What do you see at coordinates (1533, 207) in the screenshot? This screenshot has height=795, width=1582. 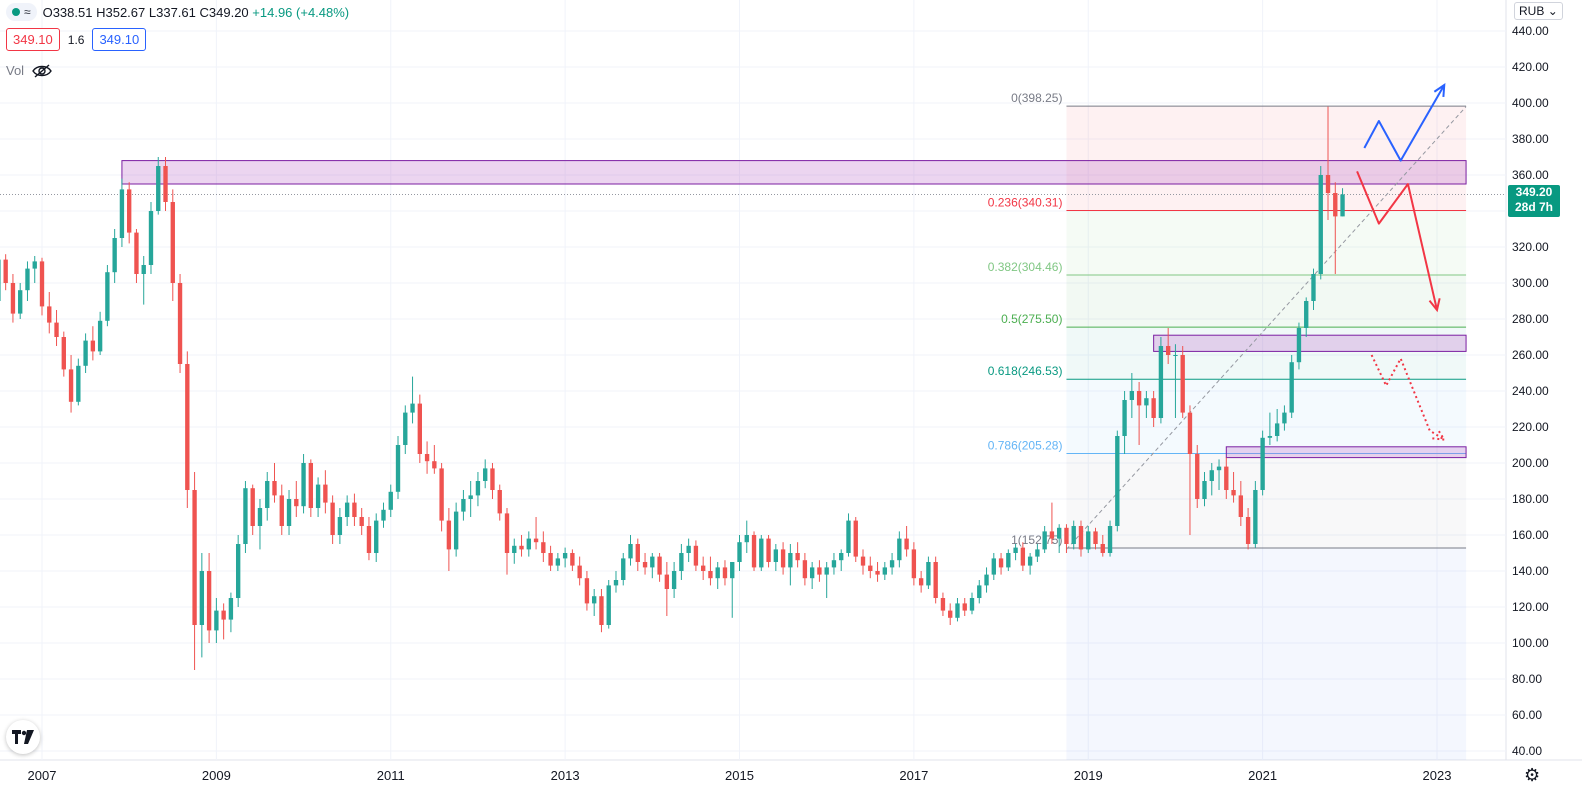 I see `bar-countdown: 28d 7h` at bounding box center [1533, 207].